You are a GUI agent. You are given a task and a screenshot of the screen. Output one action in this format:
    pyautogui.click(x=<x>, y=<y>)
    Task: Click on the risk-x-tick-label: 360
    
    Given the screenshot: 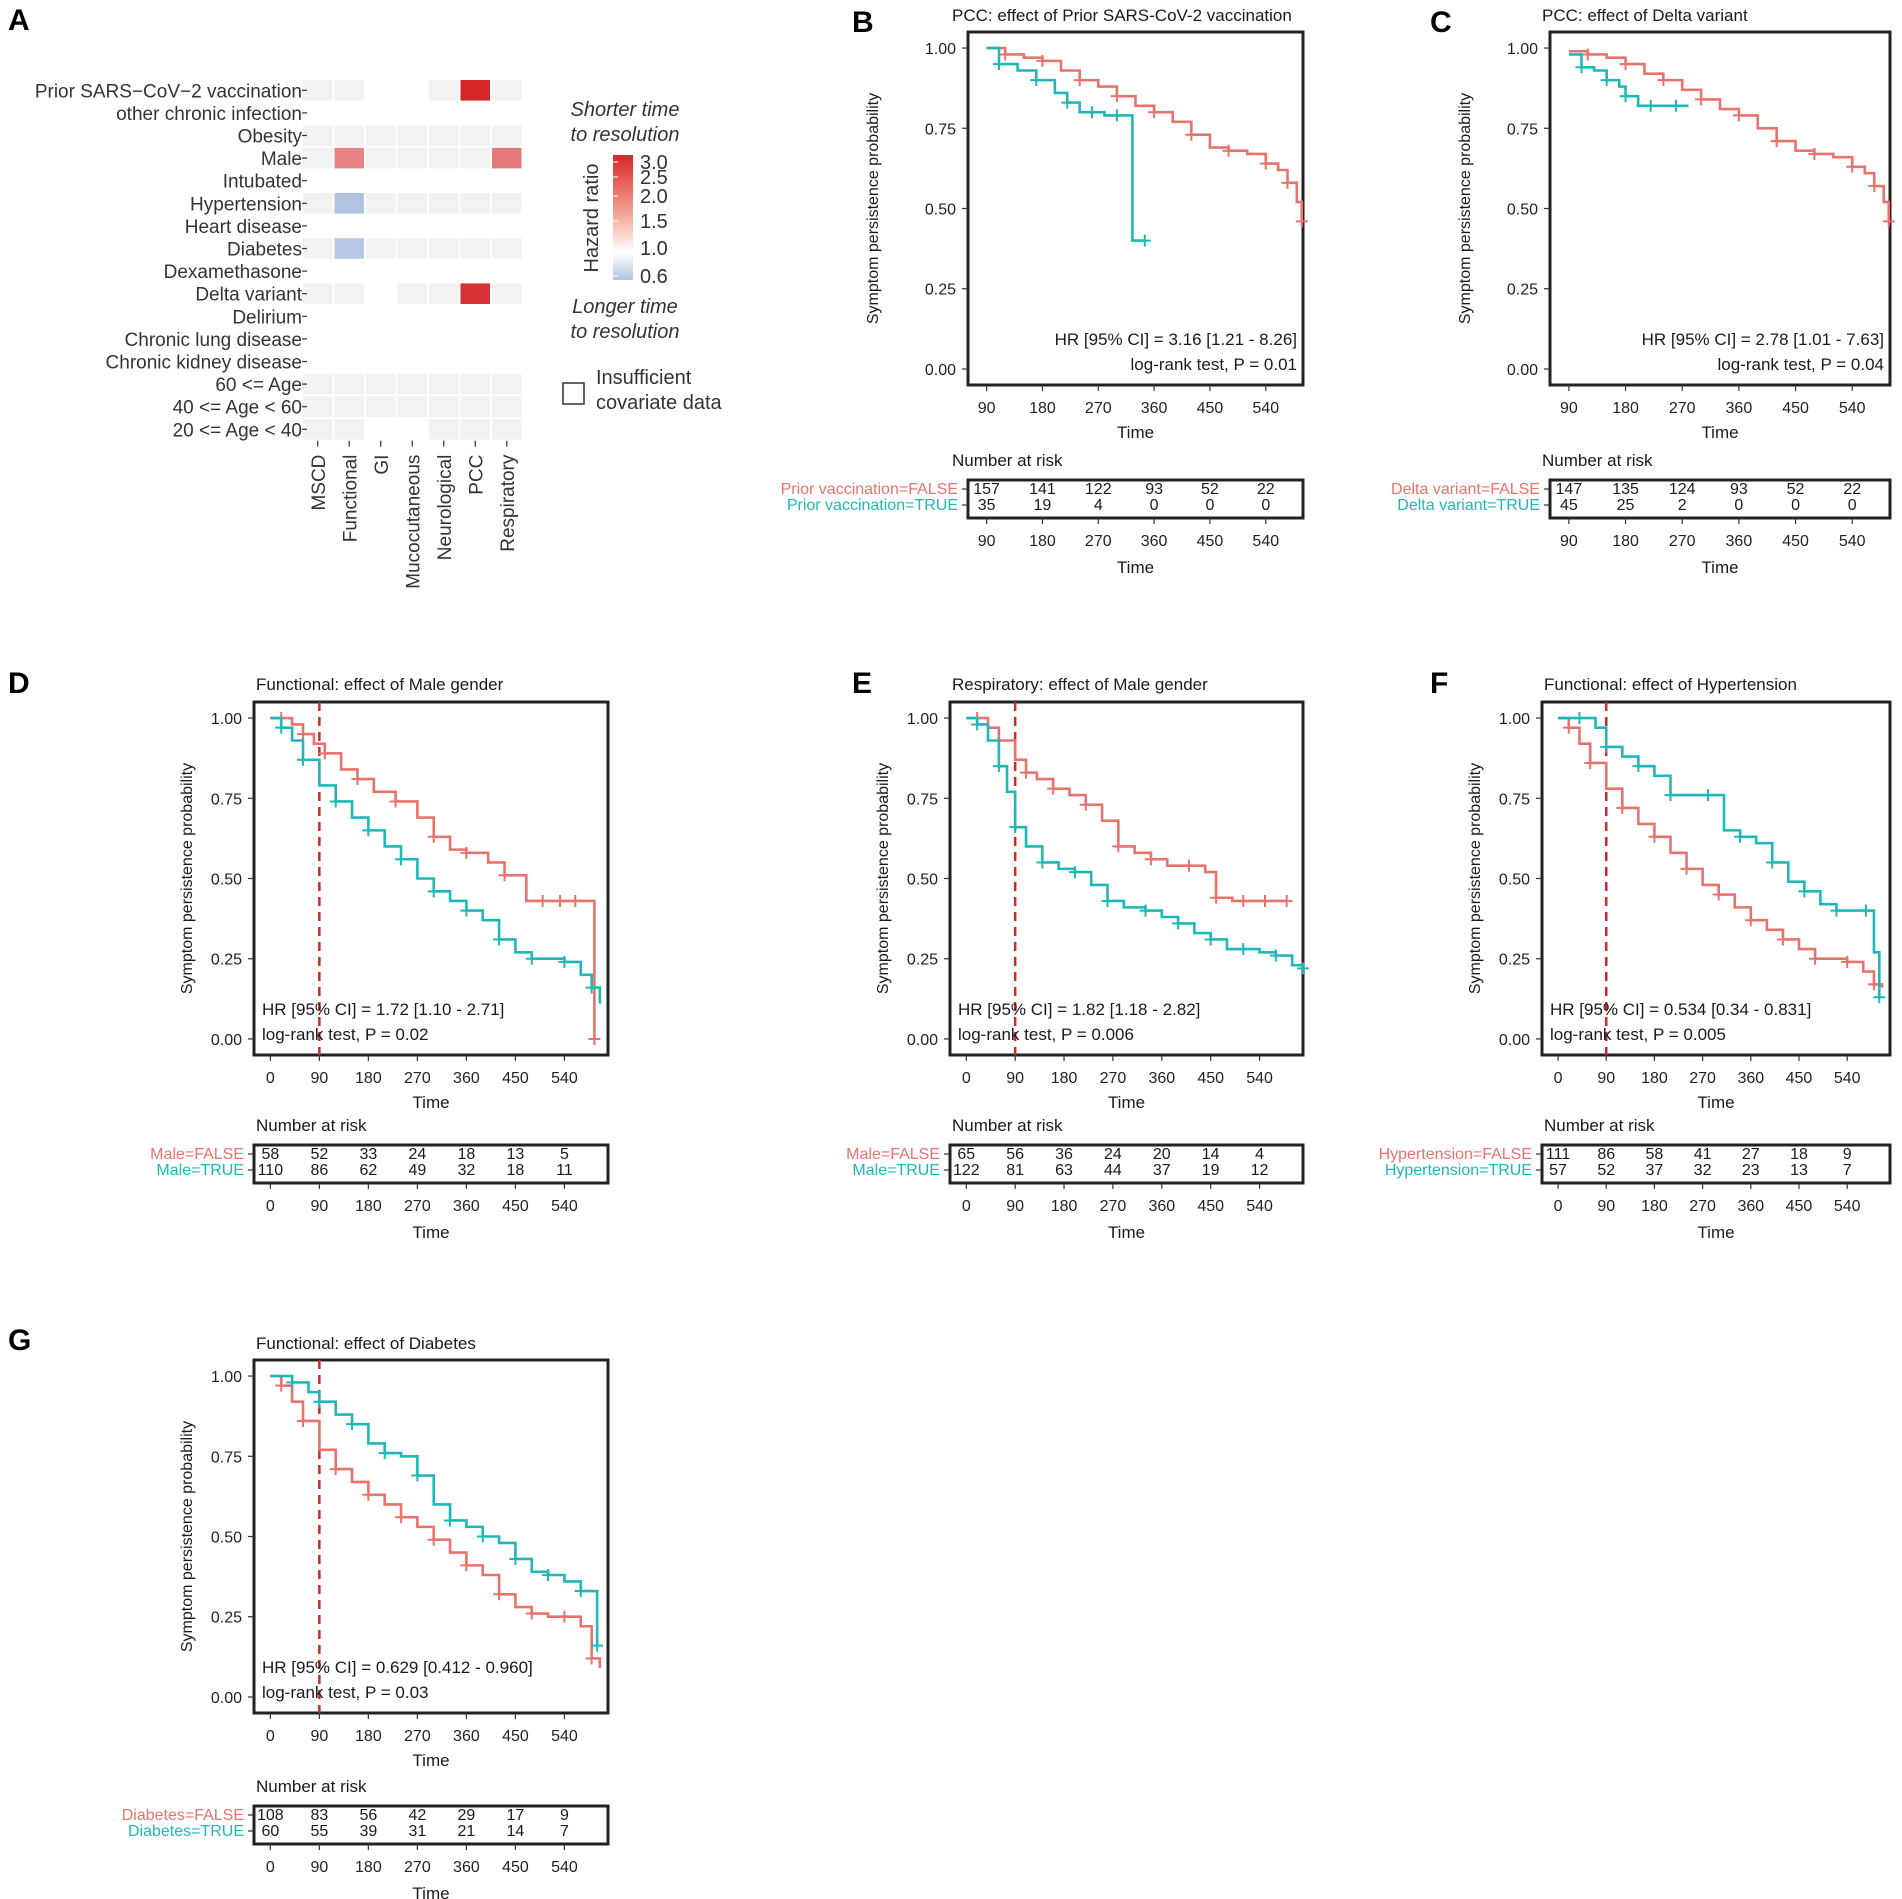 What is the action you would take?
    pyautogui.click(x=466, y=1206)
    